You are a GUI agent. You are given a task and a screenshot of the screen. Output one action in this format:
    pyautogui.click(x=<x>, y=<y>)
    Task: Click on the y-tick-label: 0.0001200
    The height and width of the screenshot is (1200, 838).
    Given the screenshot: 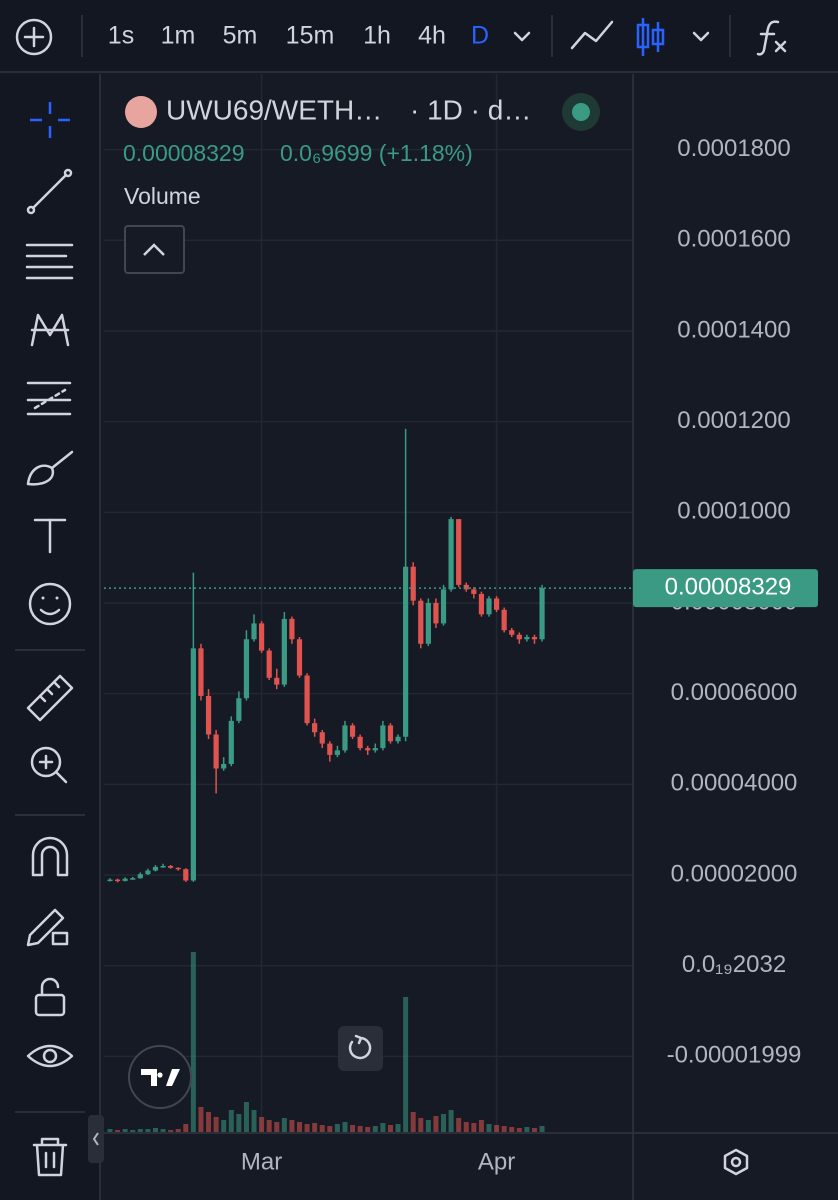 What is the action you would take?
    pyautogui.click(x=733, y=420)
    